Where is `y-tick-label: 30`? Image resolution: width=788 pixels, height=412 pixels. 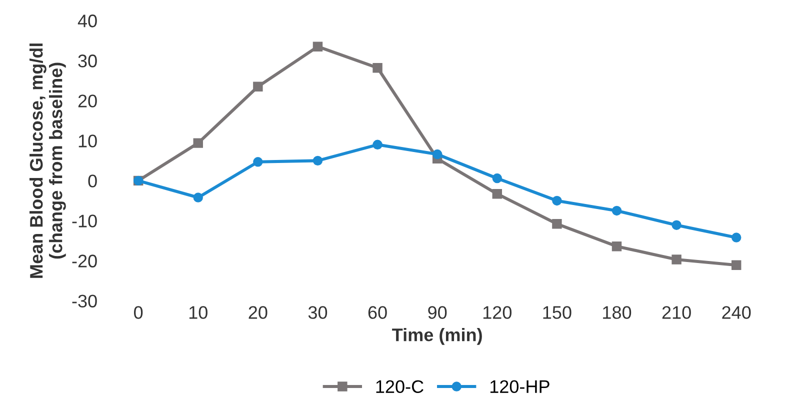
y-tick-label: 30 is located at coordinates (87, 61).